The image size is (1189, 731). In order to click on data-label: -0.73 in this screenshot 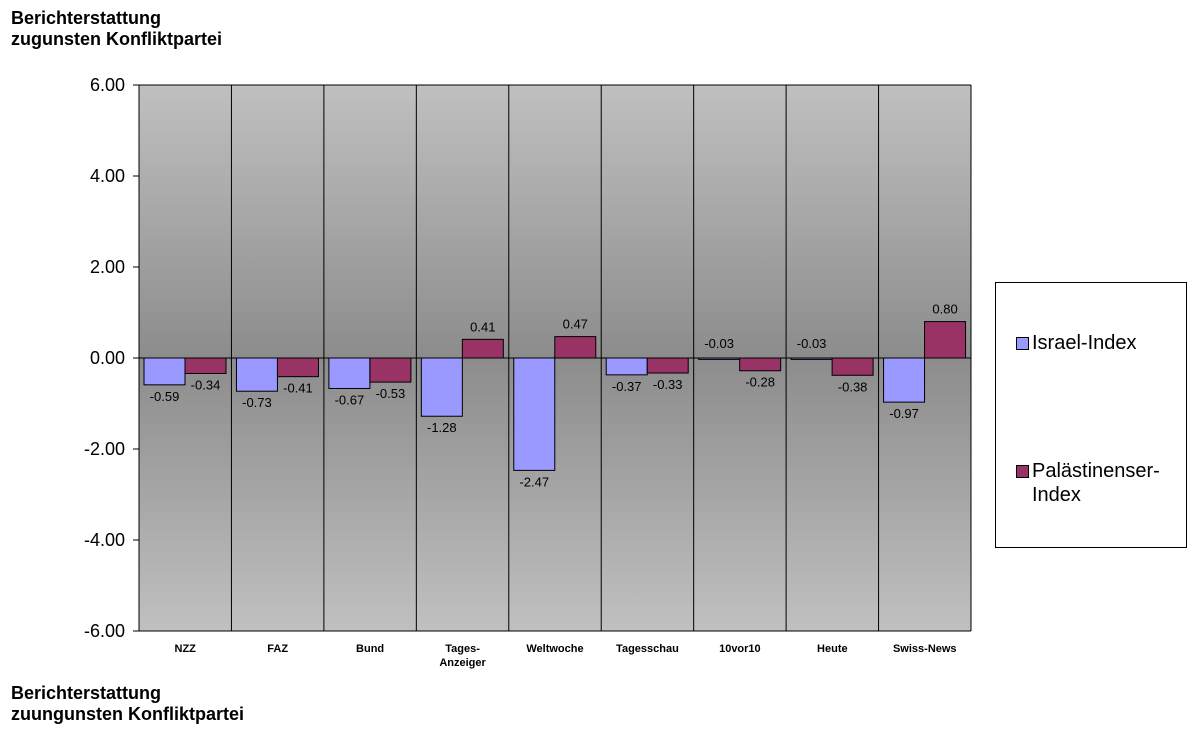, I will do `click(257, 402)`.